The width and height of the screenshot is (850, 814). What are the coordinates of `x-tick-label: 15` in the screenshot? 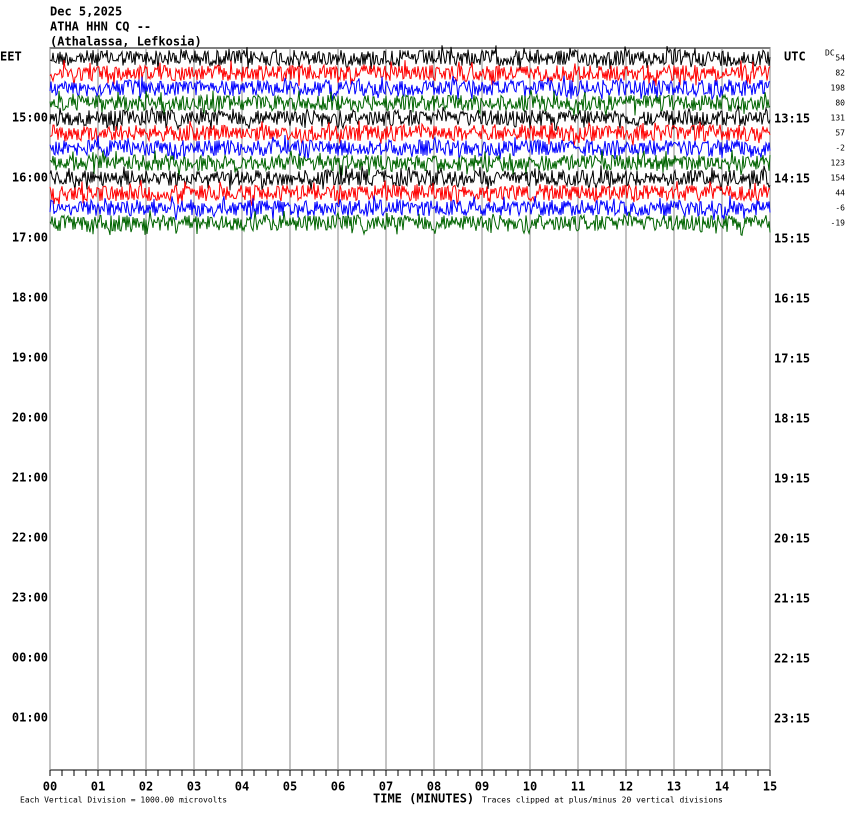 It's located at (770, 787).